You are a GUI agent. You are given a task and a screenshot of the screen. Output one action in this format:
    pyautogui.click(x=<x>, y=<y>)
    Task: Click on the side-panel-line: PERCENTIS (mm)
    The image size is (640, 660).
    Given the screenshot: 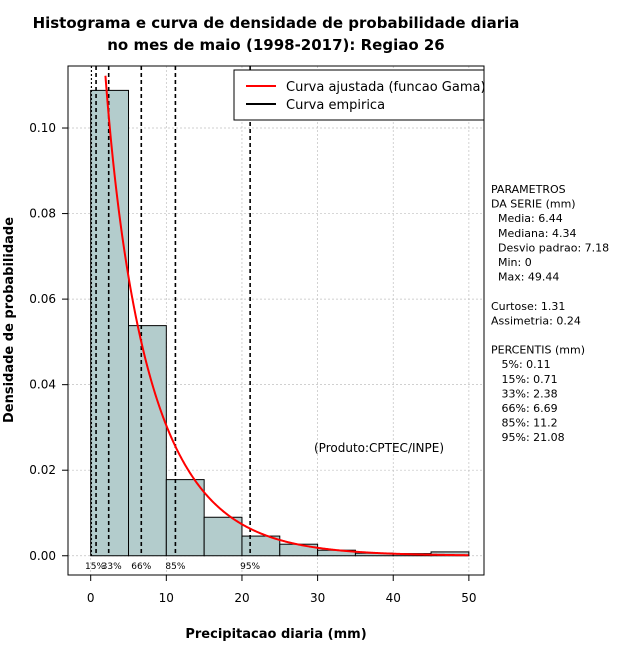 What is the action you would take?
    pyautogui.click(x=538, y=350)
    